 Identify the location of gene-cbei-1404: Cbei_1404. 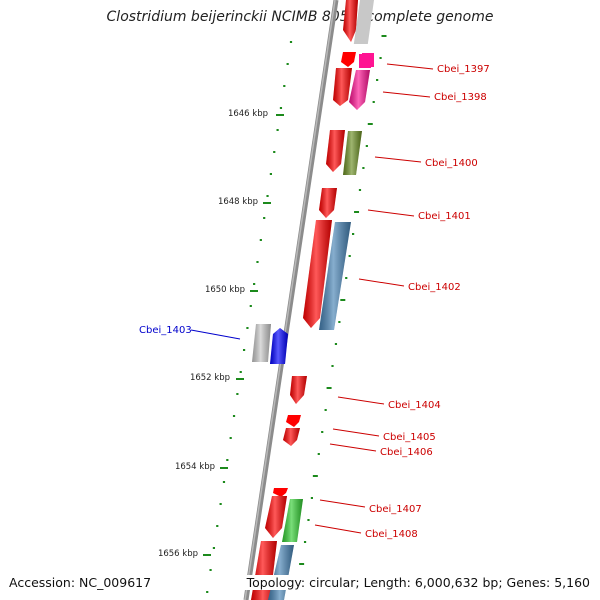
(389, 403).